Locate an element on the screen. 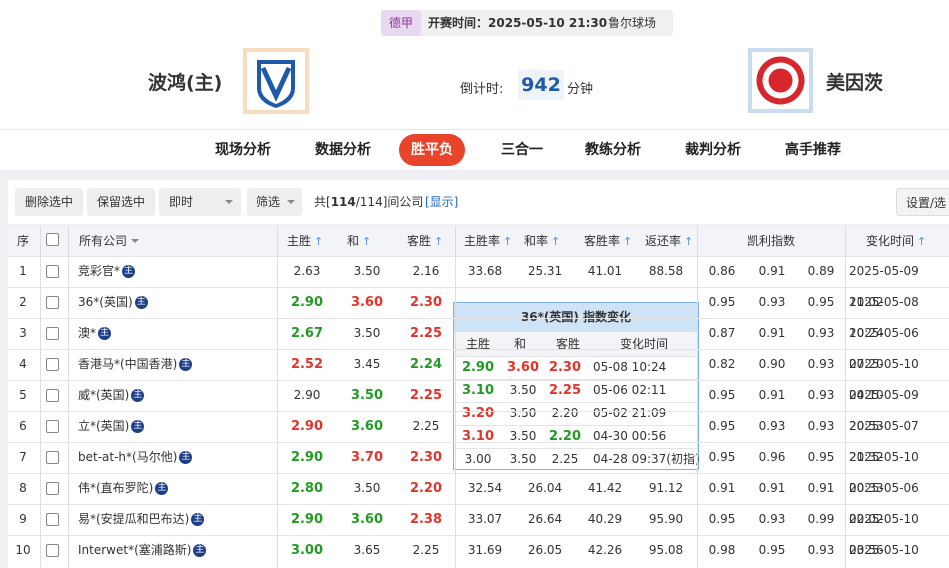 This screenshot has width=949, height=568. rate: 31.69 is located at coordinates (485, 550).